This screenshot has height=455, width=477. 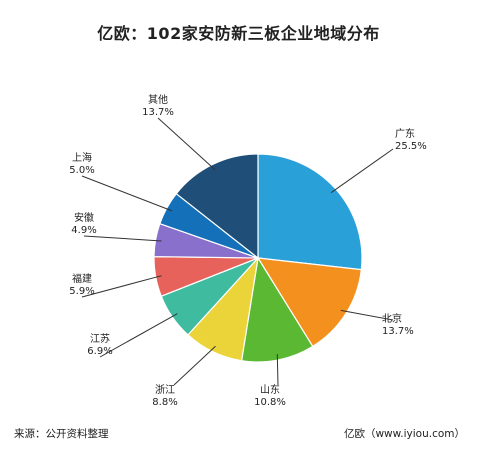 I want to click on leader-line-上海, so click(x=127, y=193).